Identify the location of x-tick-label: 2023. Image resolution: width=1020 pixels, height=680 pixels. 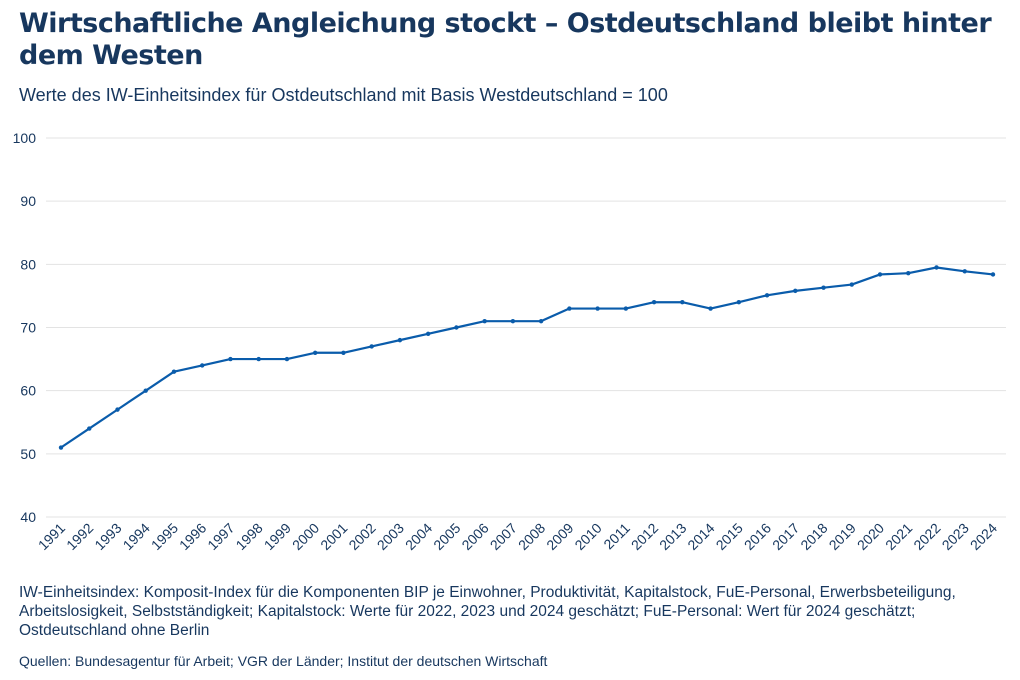
(955, 536).